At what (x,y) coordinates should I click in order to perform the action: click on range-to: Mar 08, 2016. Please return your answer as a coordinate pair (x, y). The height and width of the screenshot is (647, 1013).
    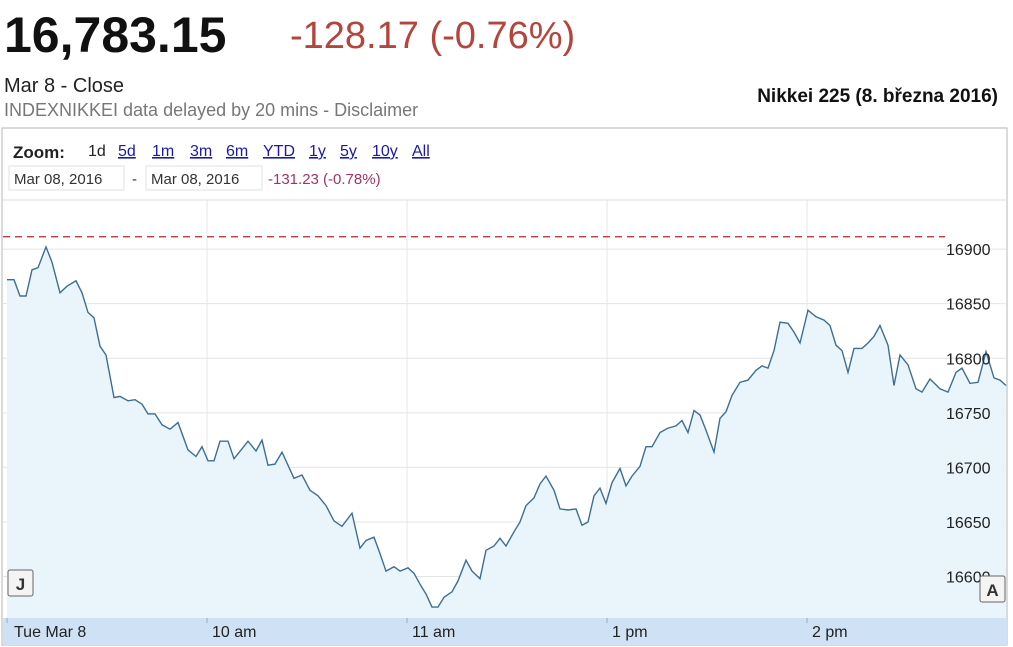
    Looking at the image, I should click on (195, 179).